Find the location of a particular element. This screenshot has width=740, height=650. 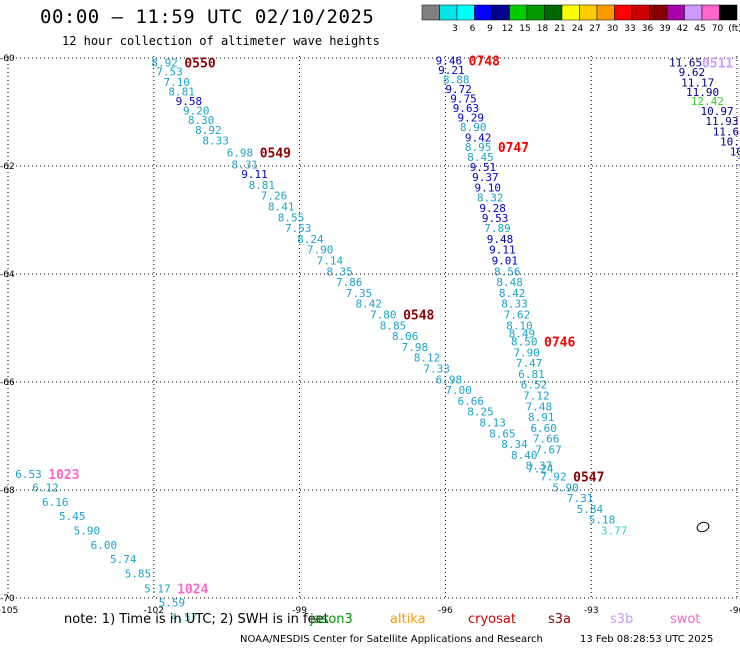

pass-time-label: 0748 is located at coordinates (484, 62).